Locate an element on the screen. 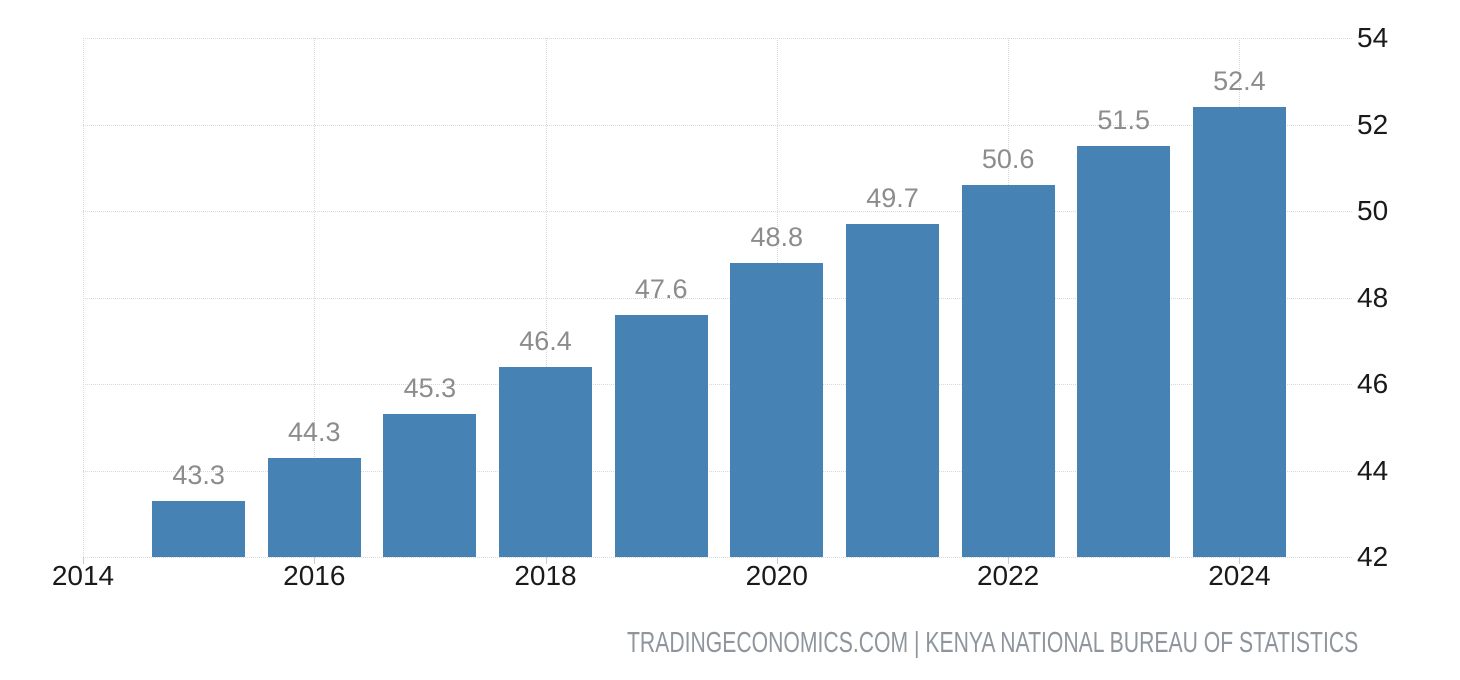 The width and height of the screenshot is (1460, 680). x-axis-label: 2014 is located at coordinates (83, 575).